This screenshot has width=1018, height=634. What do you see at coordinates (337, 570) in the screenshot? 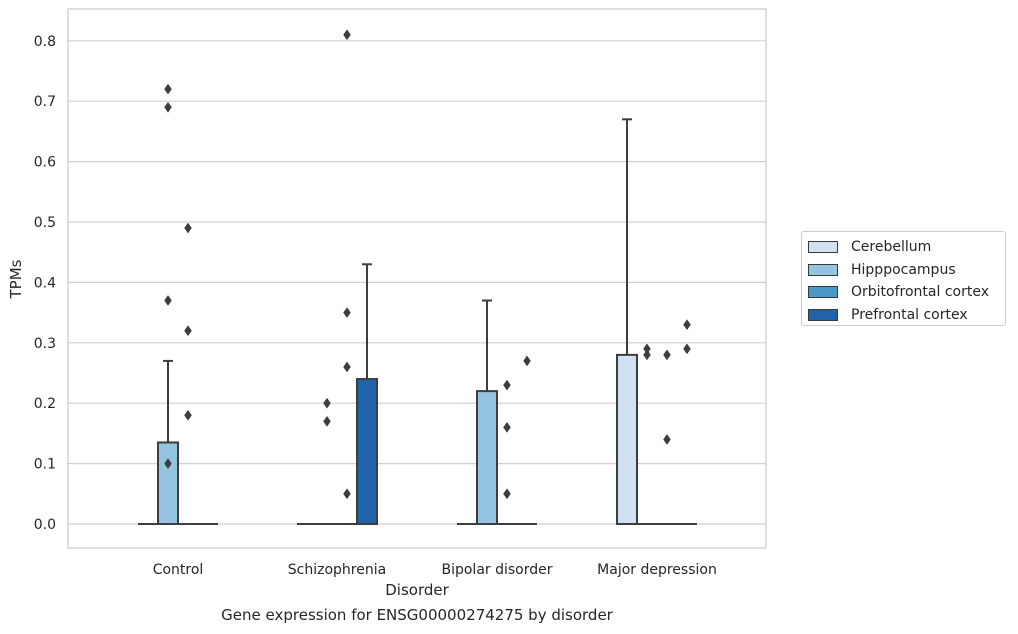
I see `x-tick-label: Schizophrenia` at bounding box center [337, 570].